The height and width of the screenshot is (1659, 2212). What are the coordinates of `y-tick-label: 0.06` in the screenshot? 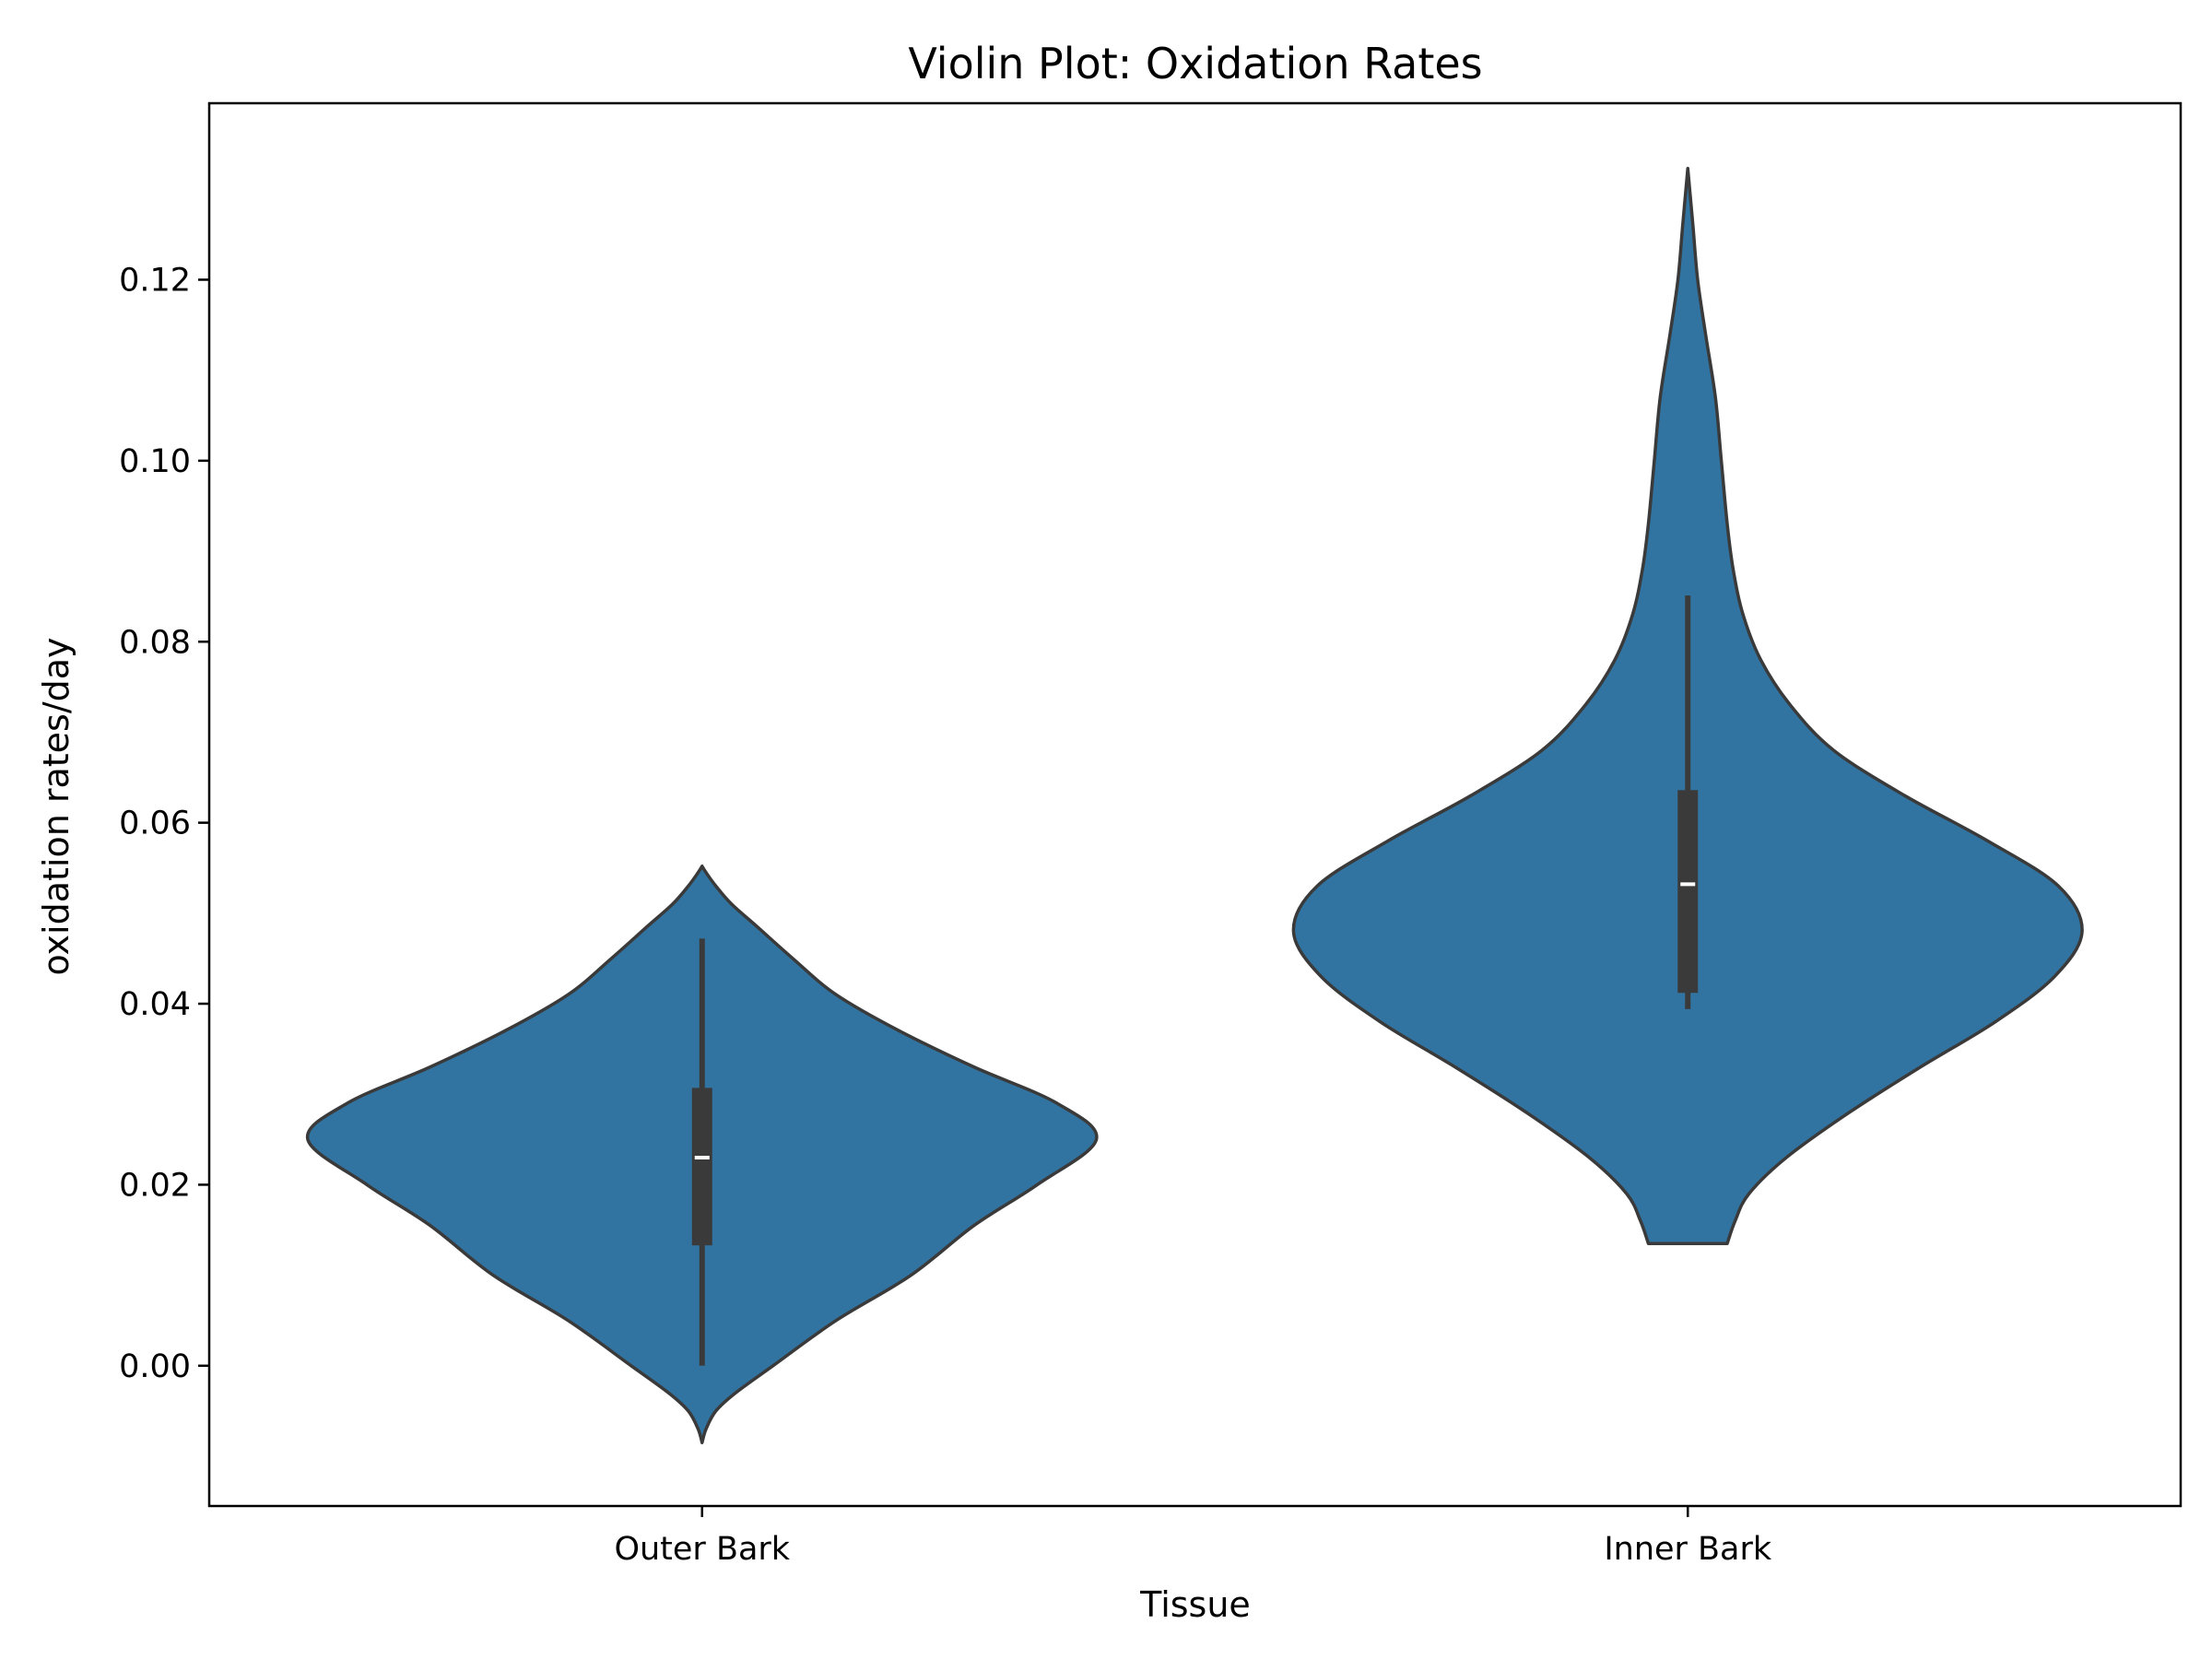 It's located at (155, 824).